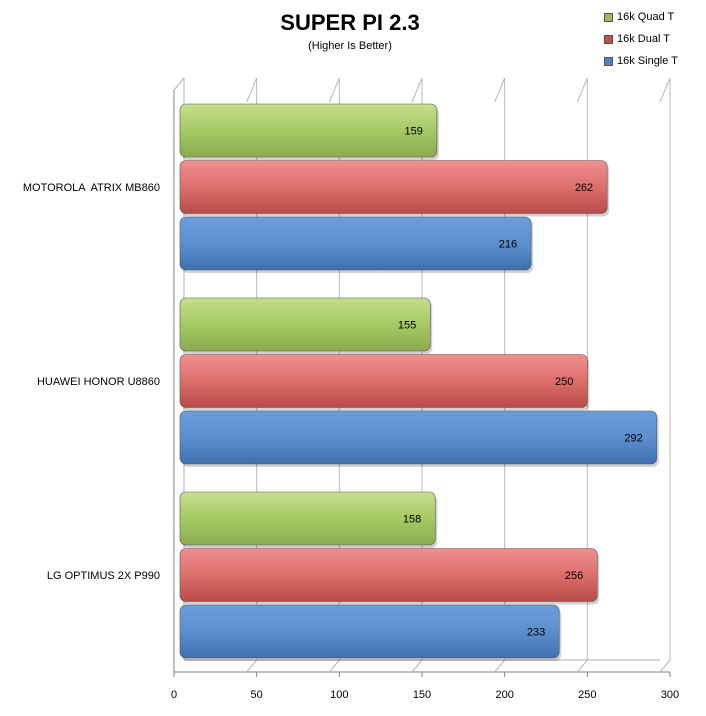 This screenshot has width=706, height=716. What do you see at coordinates (564, 382) in the screenshot?
I see `bar-value-label: 250` at bounding box center [564, 382].